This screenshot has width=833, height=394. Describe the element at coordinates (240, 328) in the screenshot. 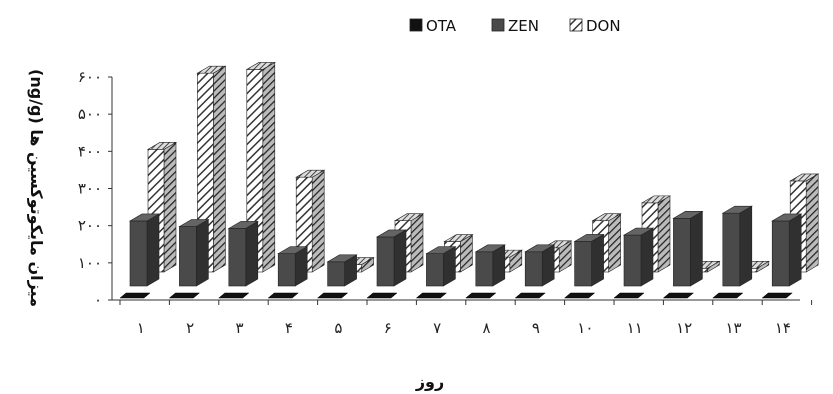

I see `x-tick-label: ۳` at that location.